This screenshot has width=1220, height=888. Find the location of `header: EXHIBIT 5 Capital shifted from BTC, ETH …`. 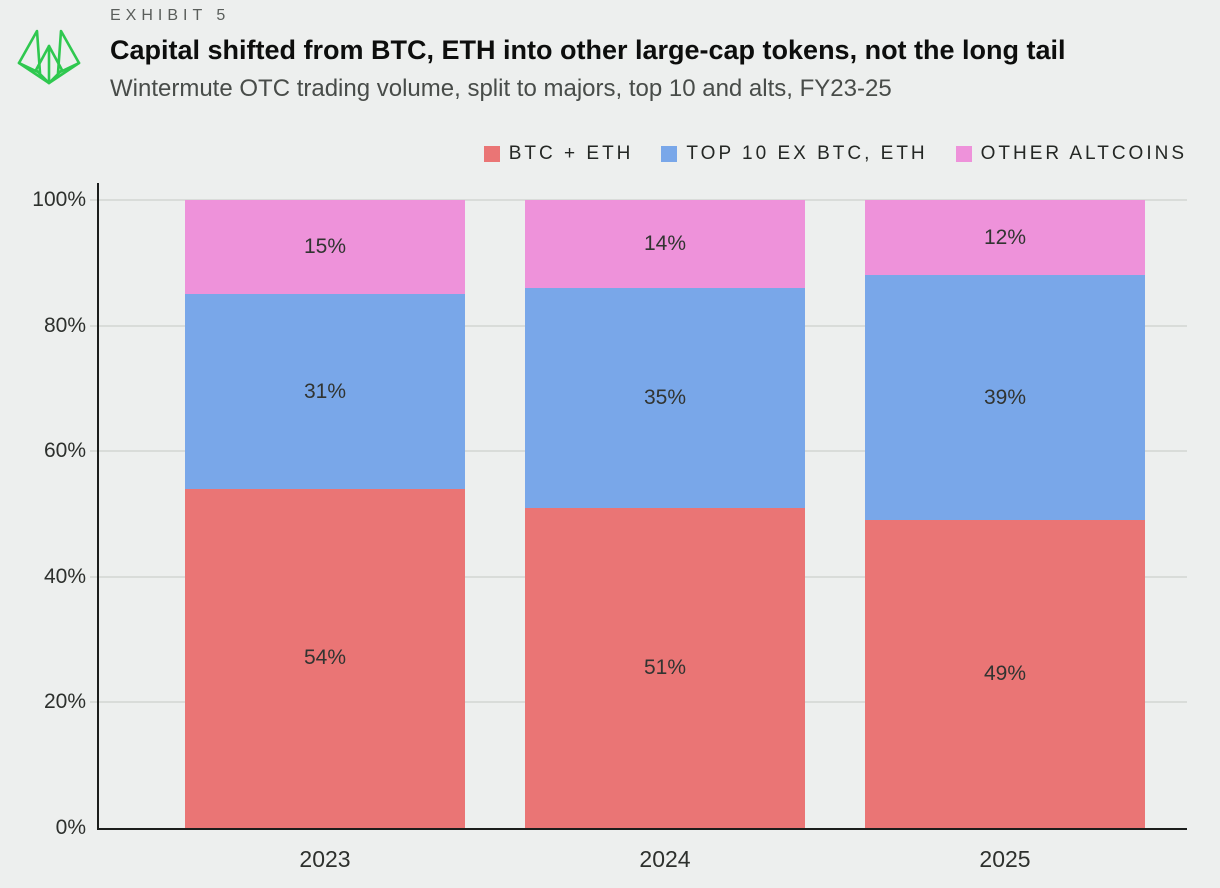

header: EXHIBIT 5 Capital shifted from BTC, ETH … is located at coordinates (660, 55).